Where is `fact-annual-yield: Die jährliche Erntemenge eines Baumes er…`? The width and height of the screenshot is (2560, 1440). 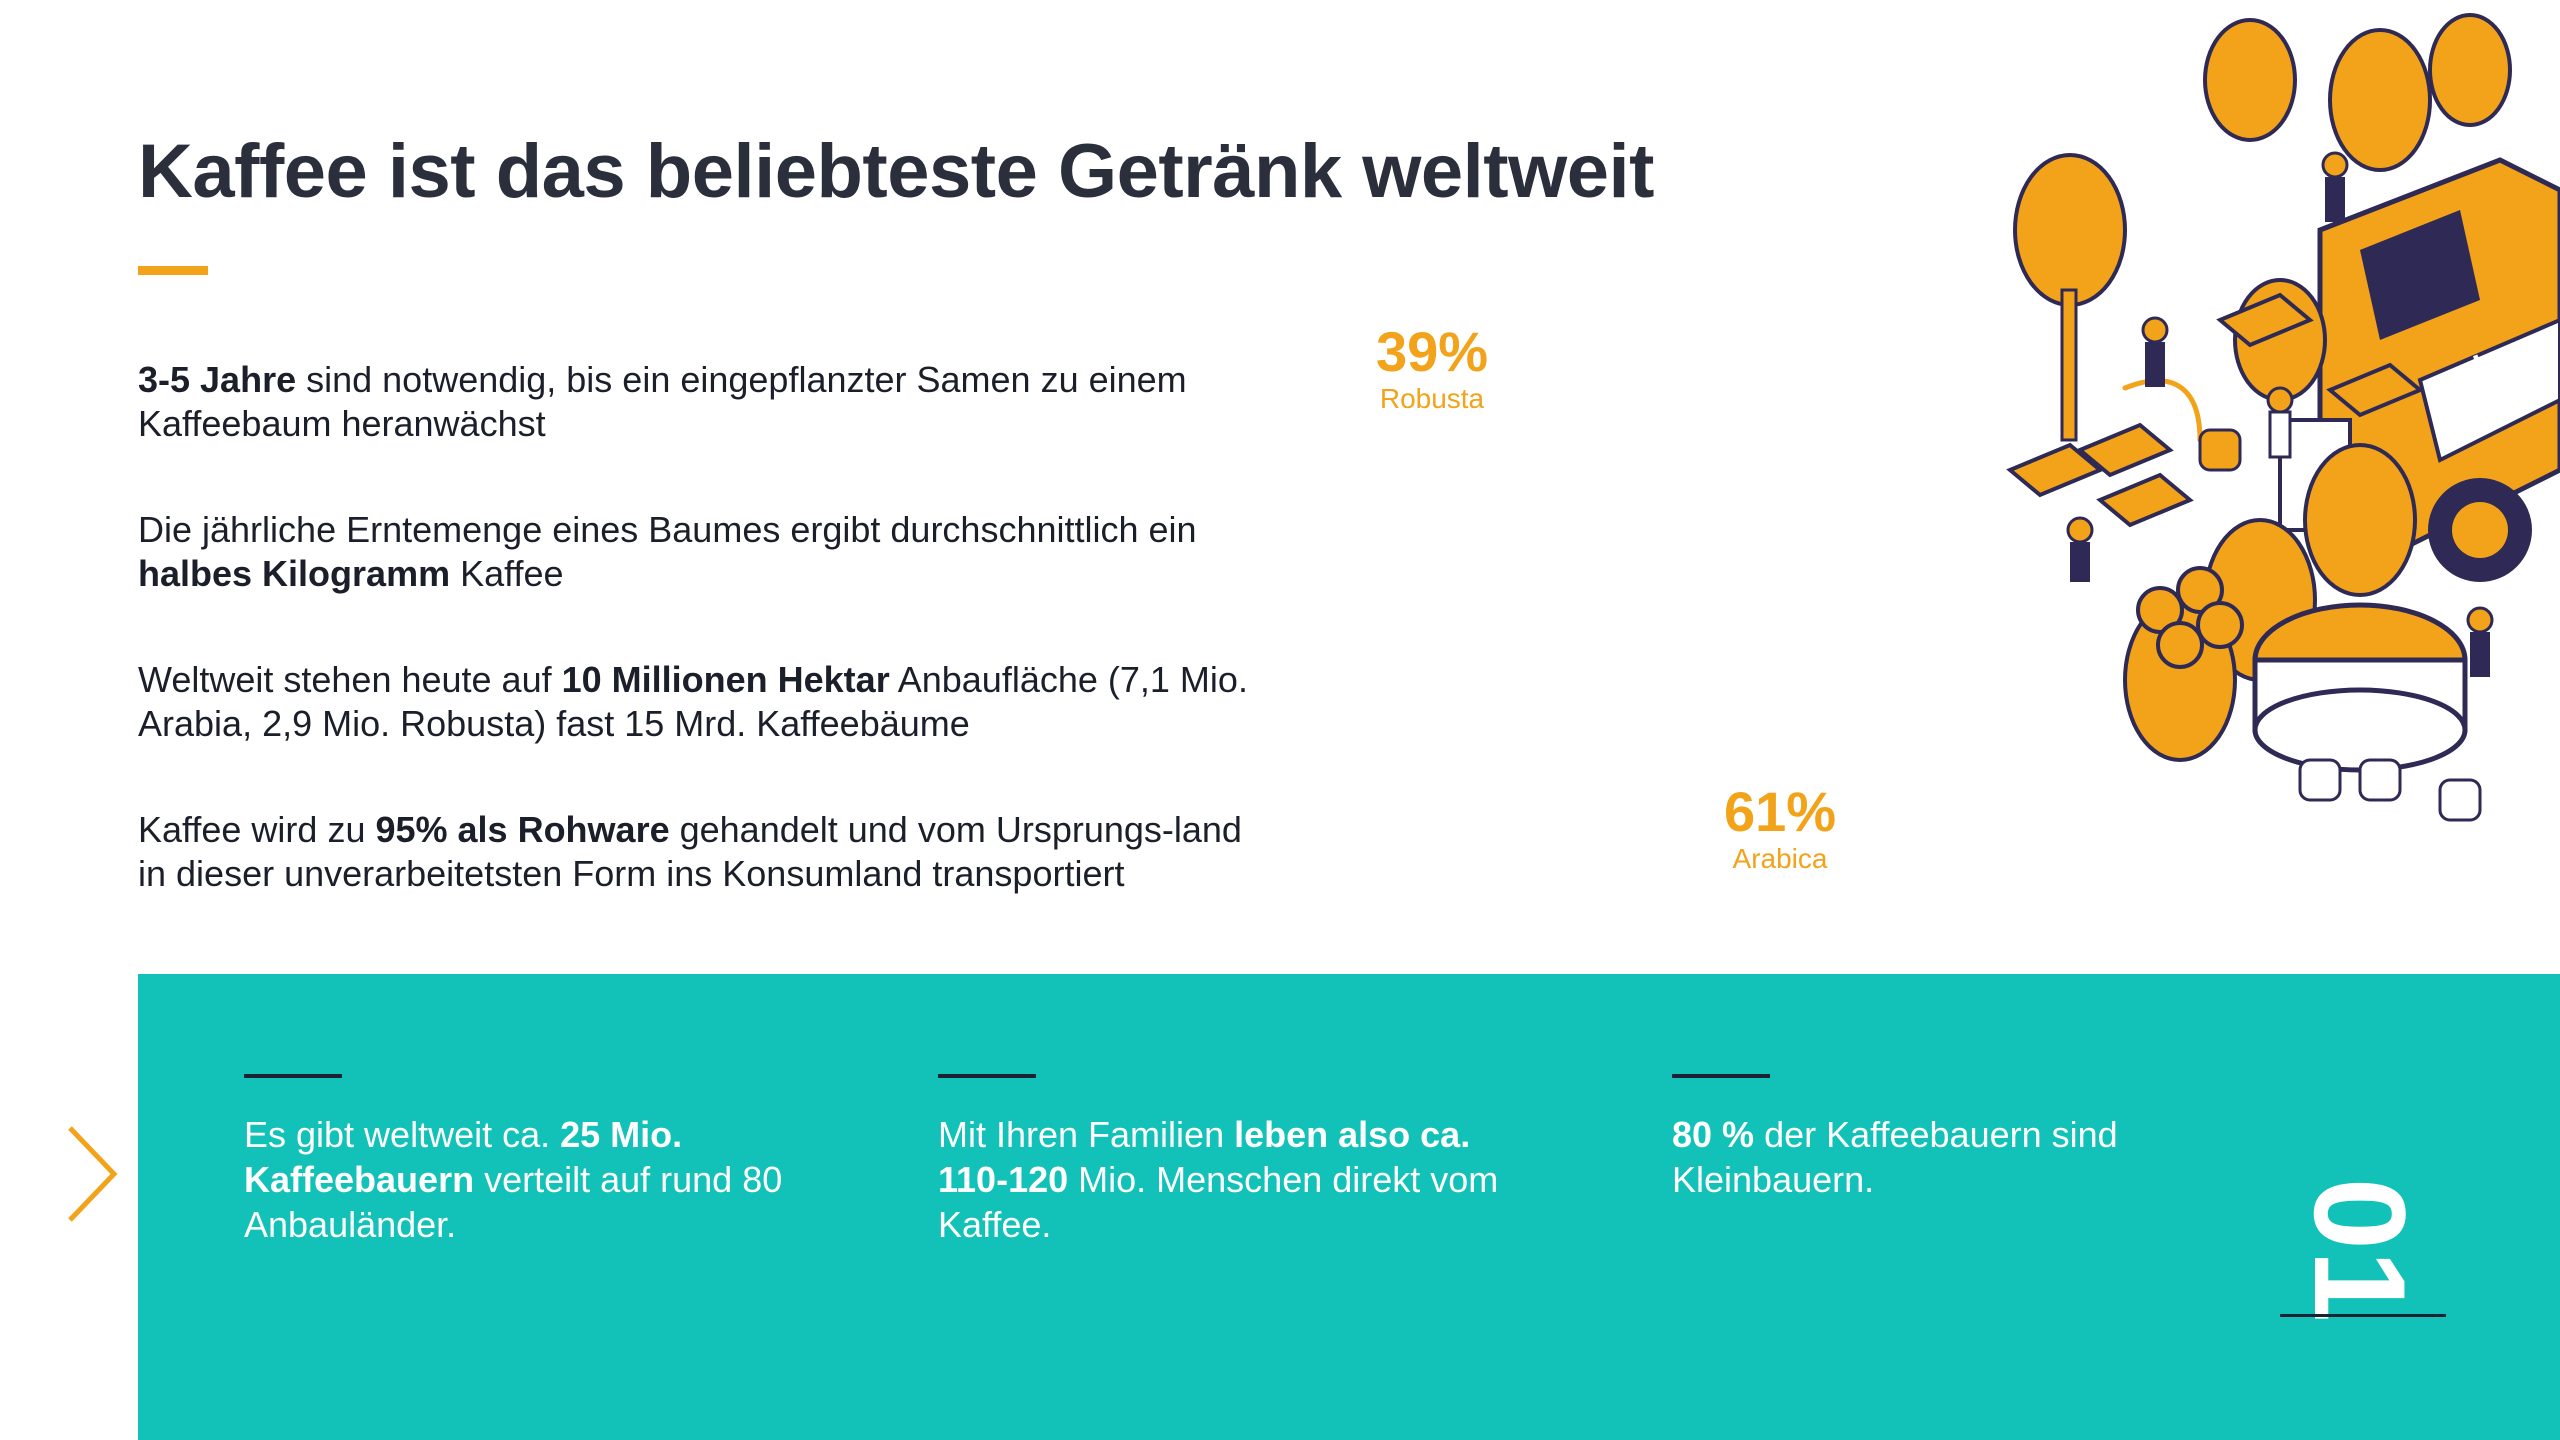
fact-annual-yield: Die jährliche Erntemenge eines Baumes er… is located at coordinates (667, 551).